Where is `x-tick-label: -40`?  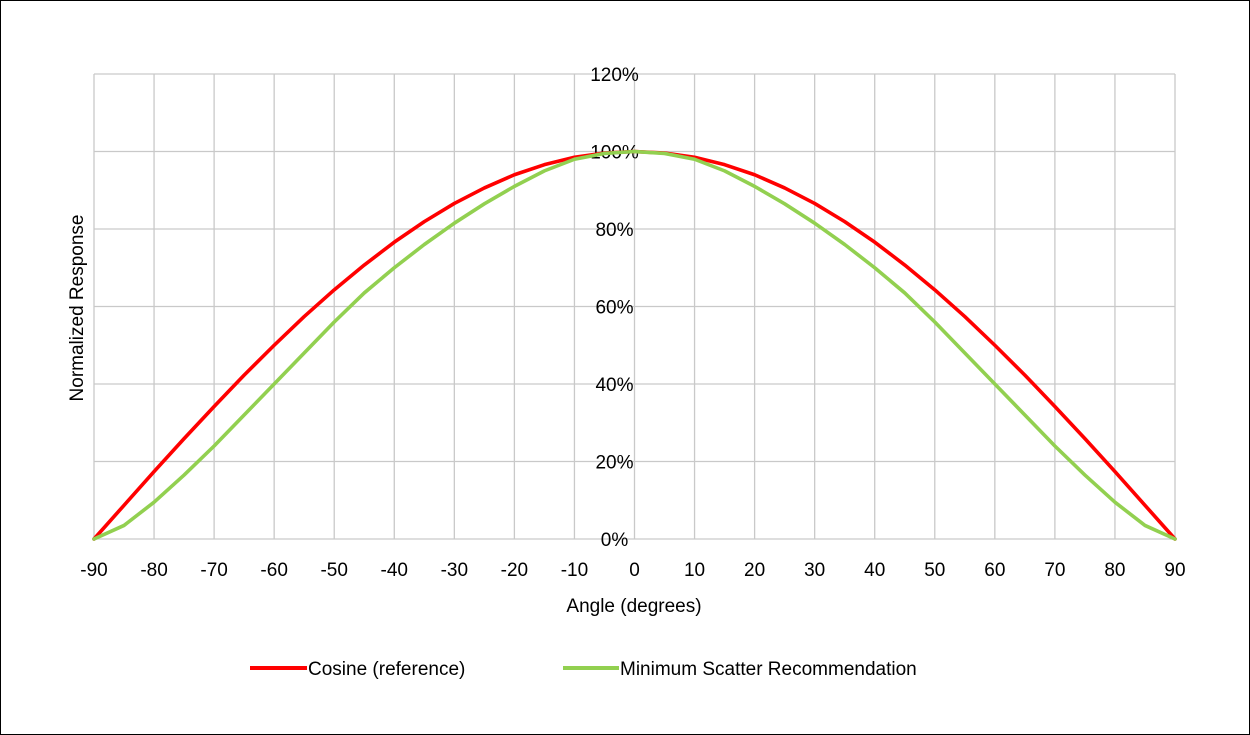 x-tick-label: -40 is located at coordinates (394, 570).